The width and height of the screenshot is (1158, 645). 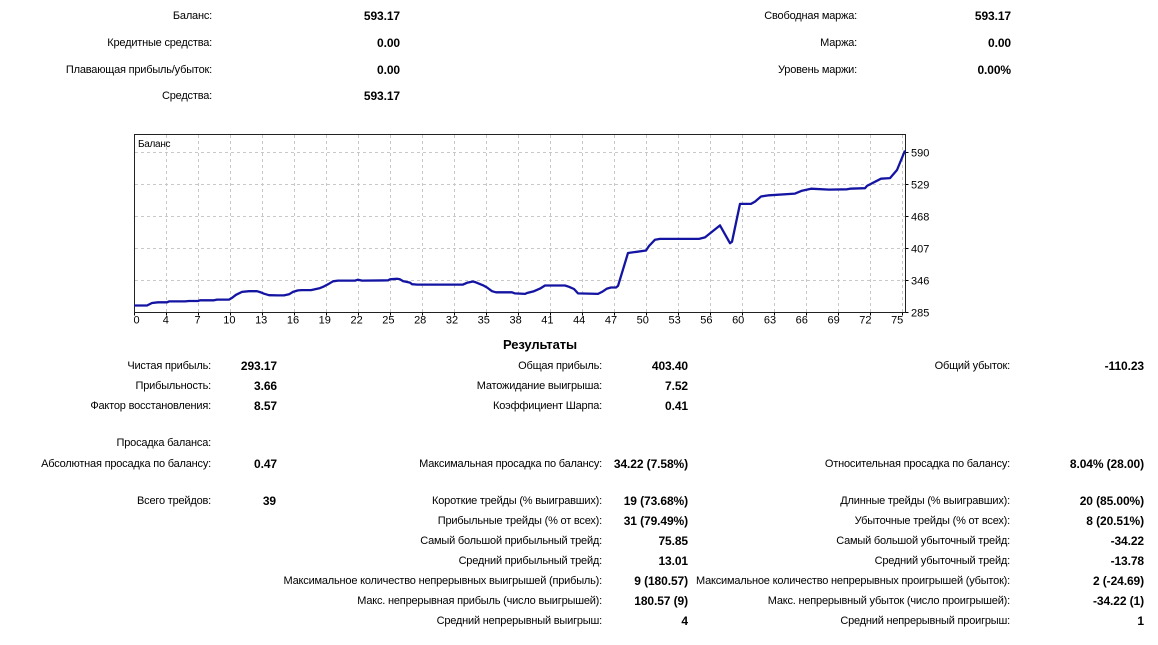 I want to click on svg-text: 53, so click(x=674, y=321).